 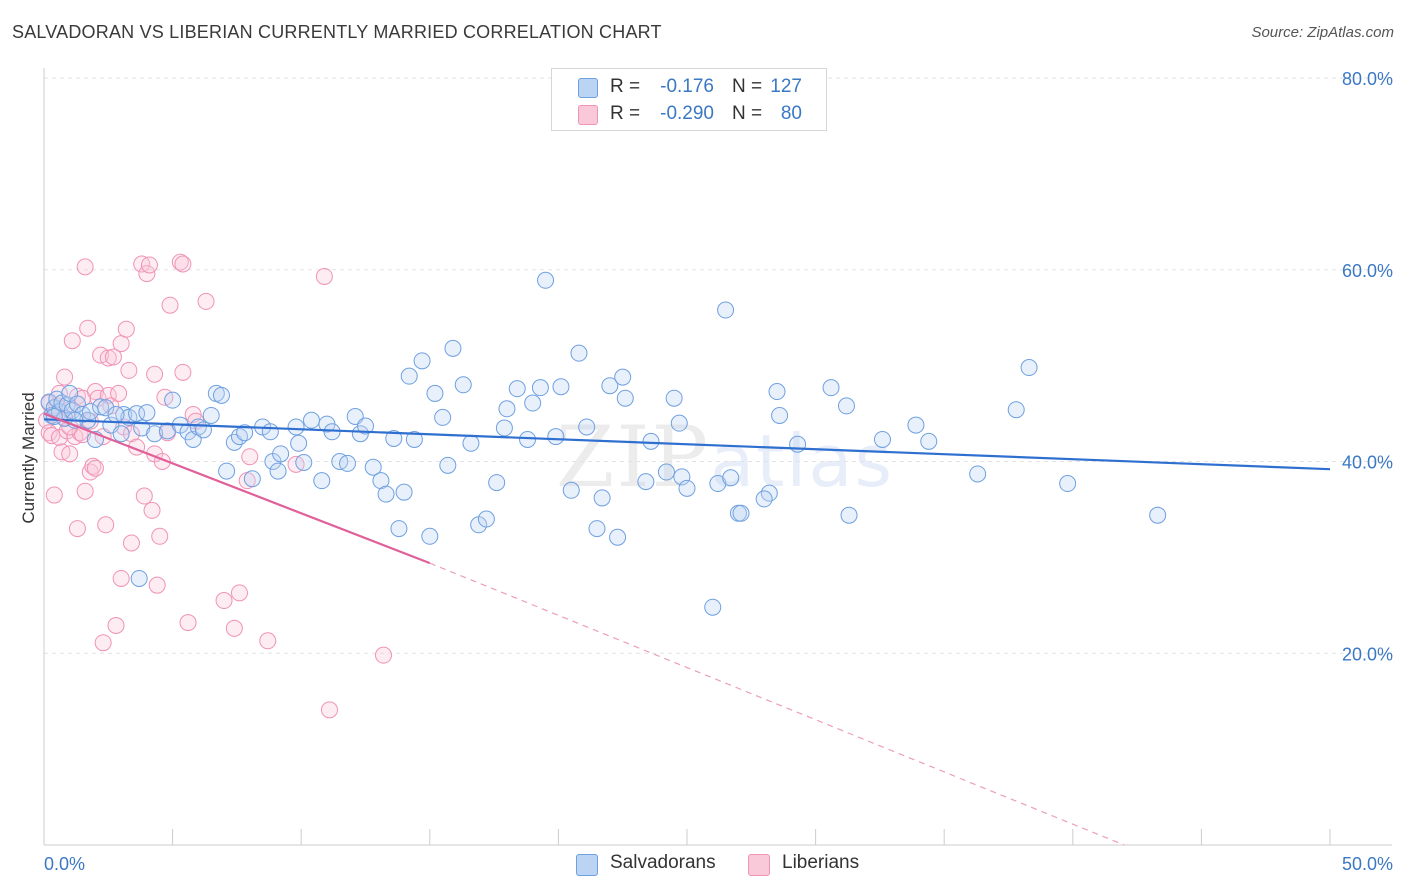 What do you see at coordinates (1367, 654) in the screenshot?
I see `y-tick-label: 20.0%` at bounding box center [1367, 654].